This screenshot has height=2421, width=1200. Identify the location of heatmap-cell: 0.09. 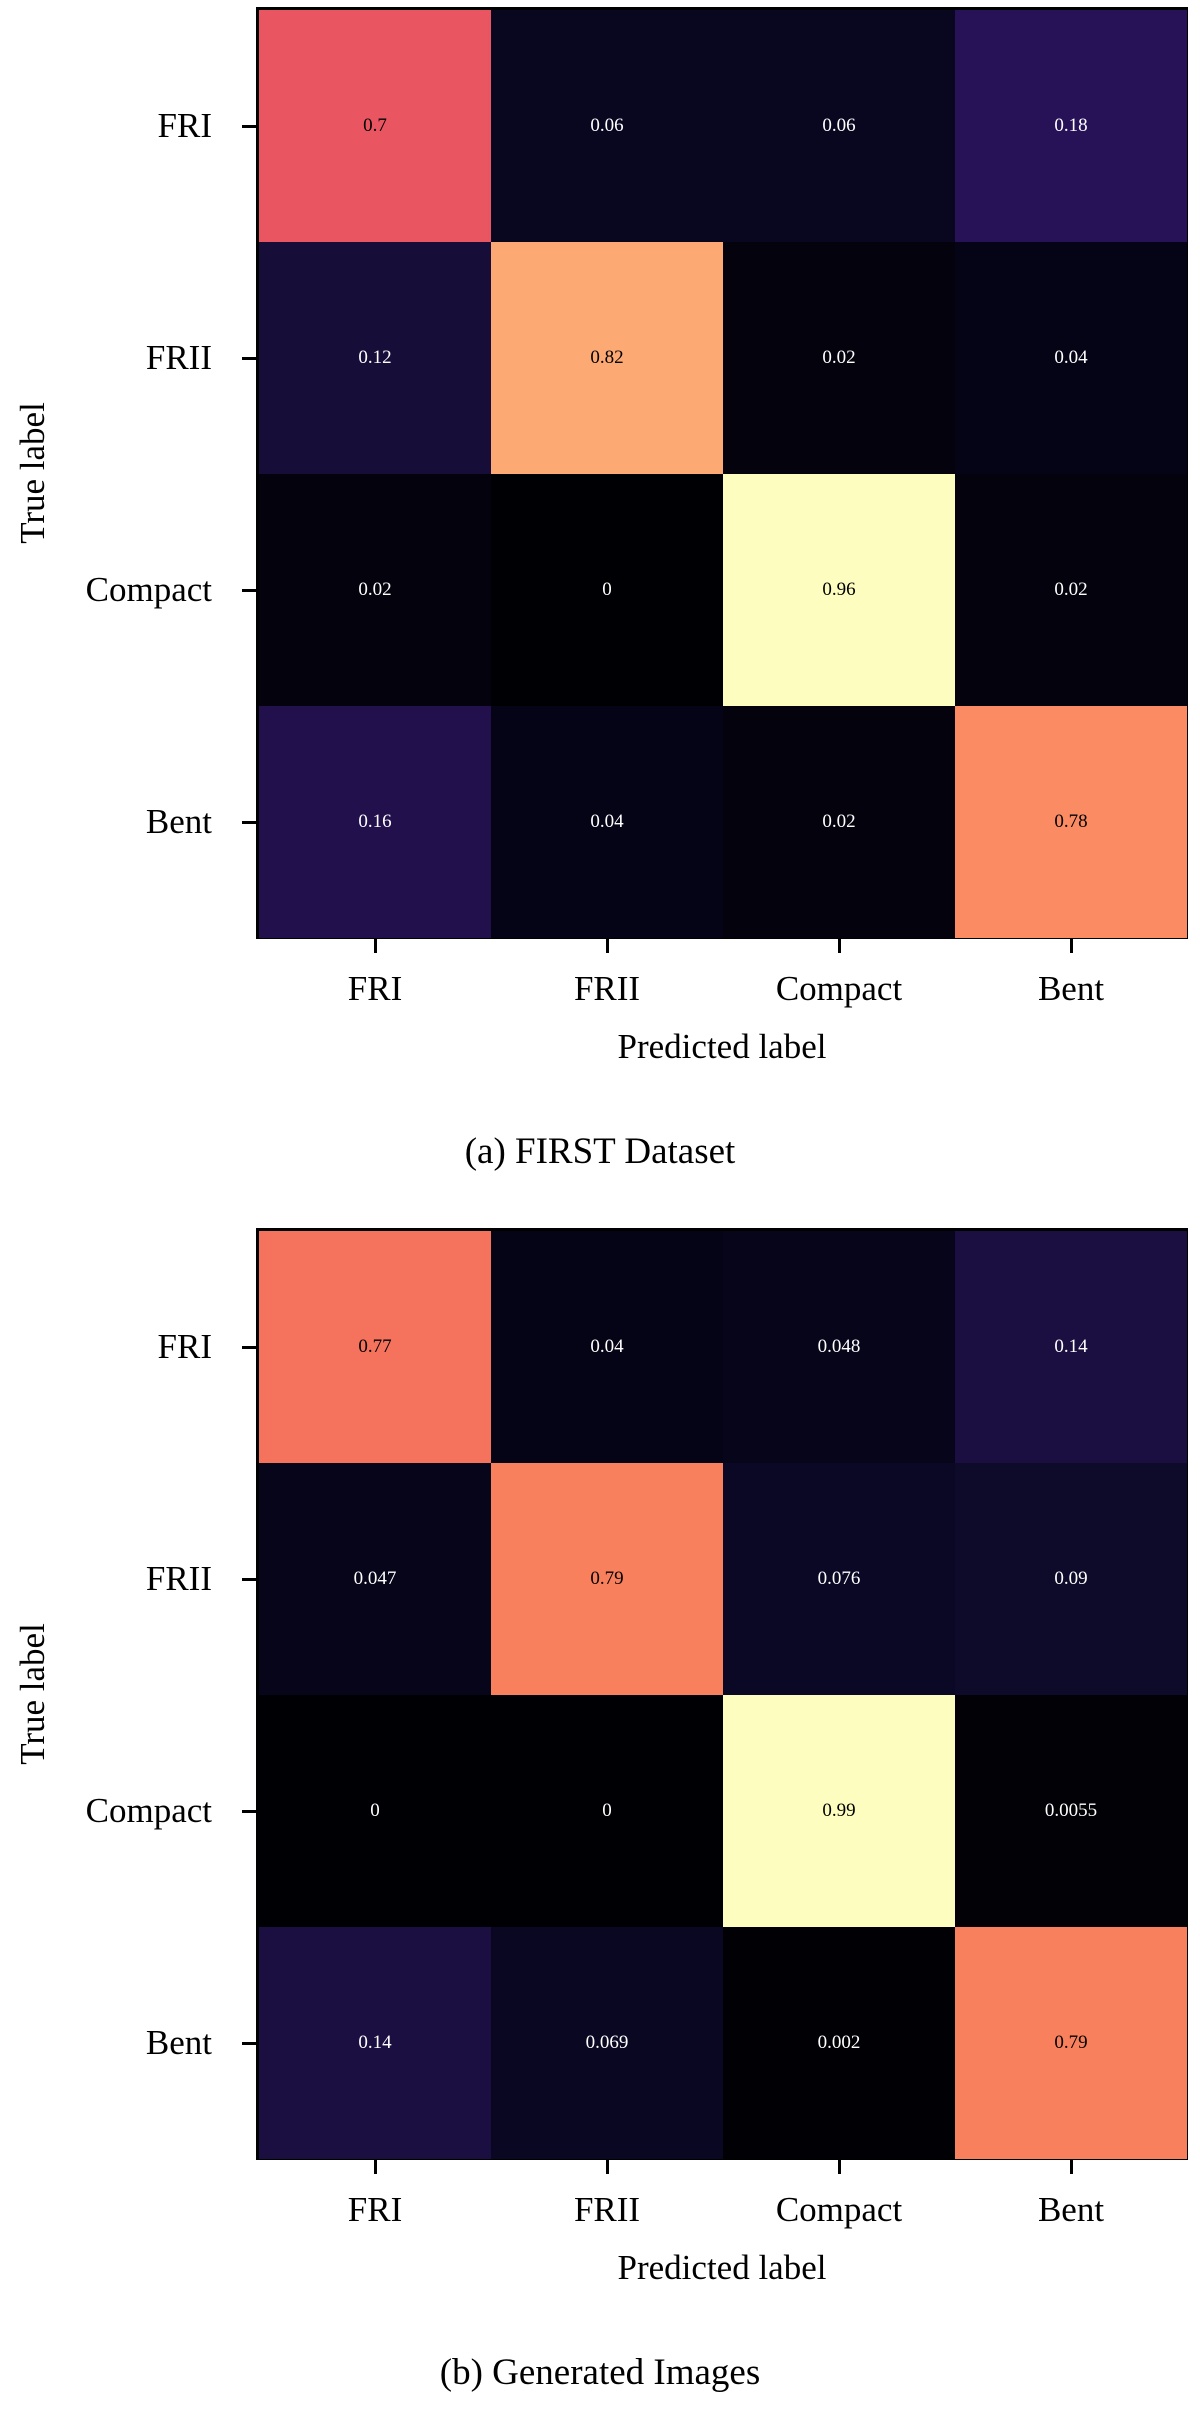
(1071, 1579).